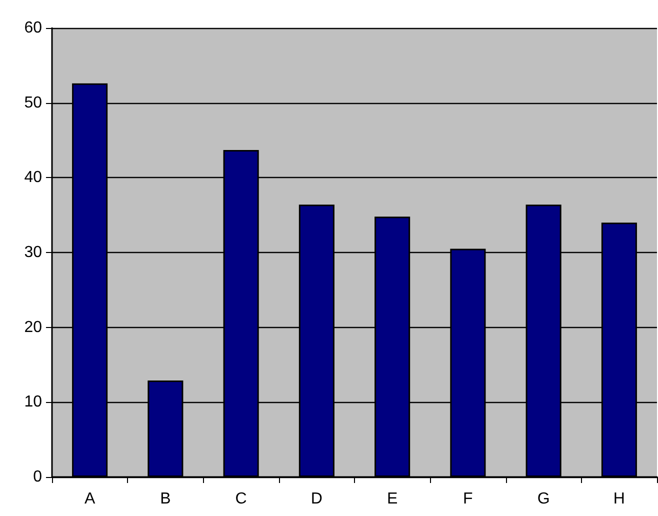  What do you see at coordinates (543, 499) in the screenshot?
I see `x-tick-label: G` at bounding box center [543, 499].